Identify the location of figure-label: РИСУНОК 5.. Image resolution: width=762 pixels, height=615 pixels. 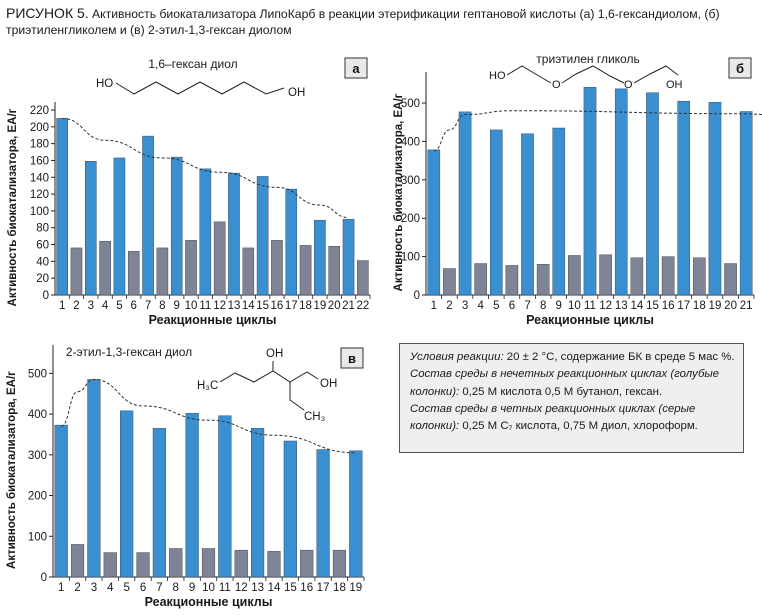
(47, 13).